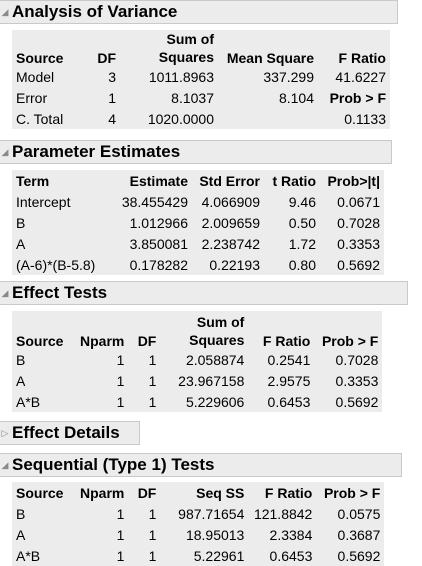 This screenshot has height=566, width=422. Describe the element at coordinates (365, 118) in the screenshot. I see `prob-value: 0.1133` at that location.